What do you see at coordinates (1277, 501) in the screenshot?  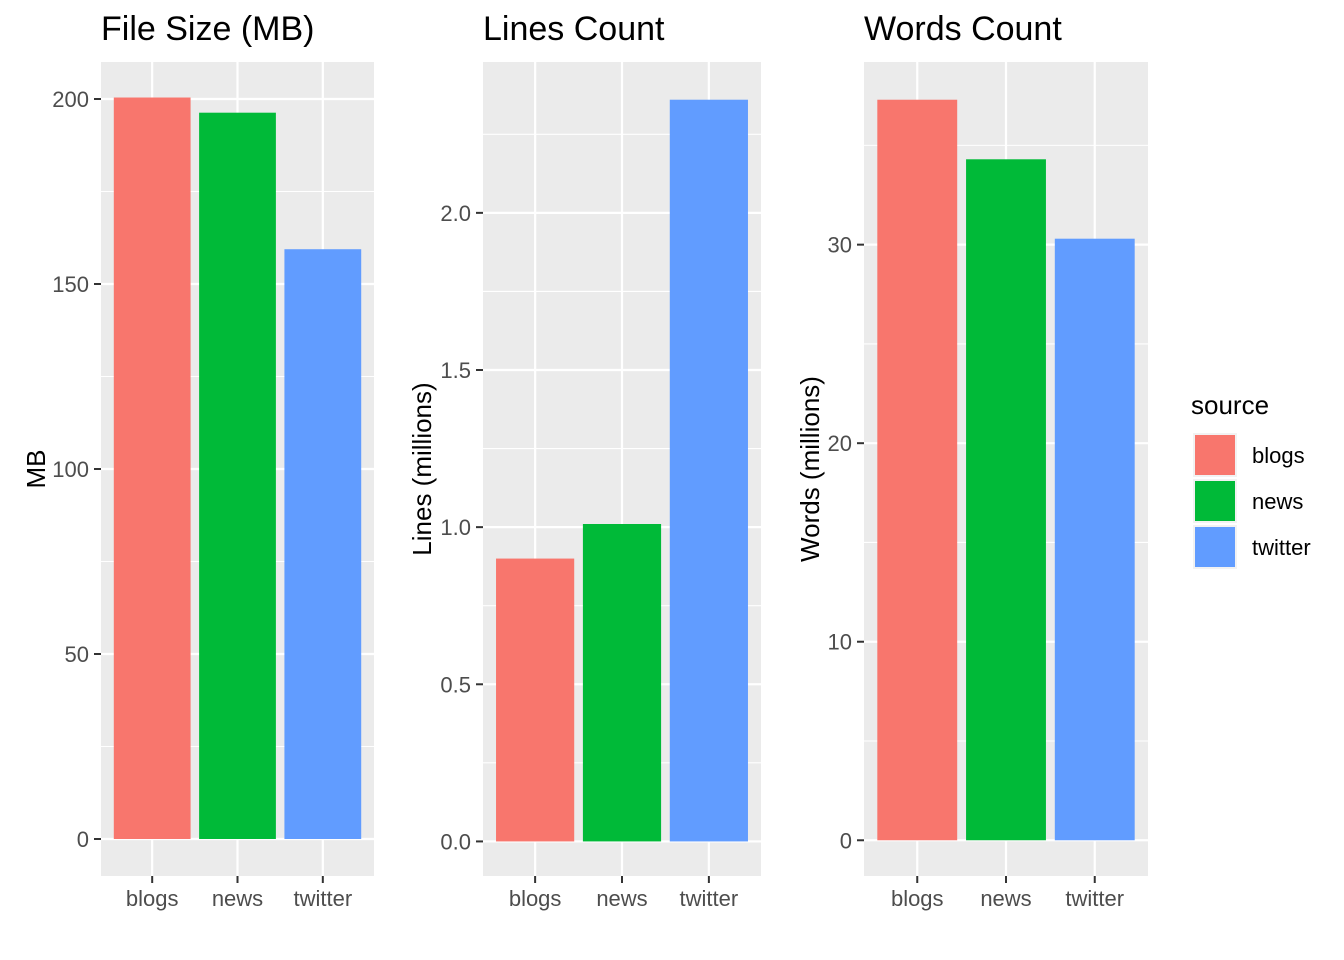 I see `legend-label-news: news` at bounding box center [1277, 501].